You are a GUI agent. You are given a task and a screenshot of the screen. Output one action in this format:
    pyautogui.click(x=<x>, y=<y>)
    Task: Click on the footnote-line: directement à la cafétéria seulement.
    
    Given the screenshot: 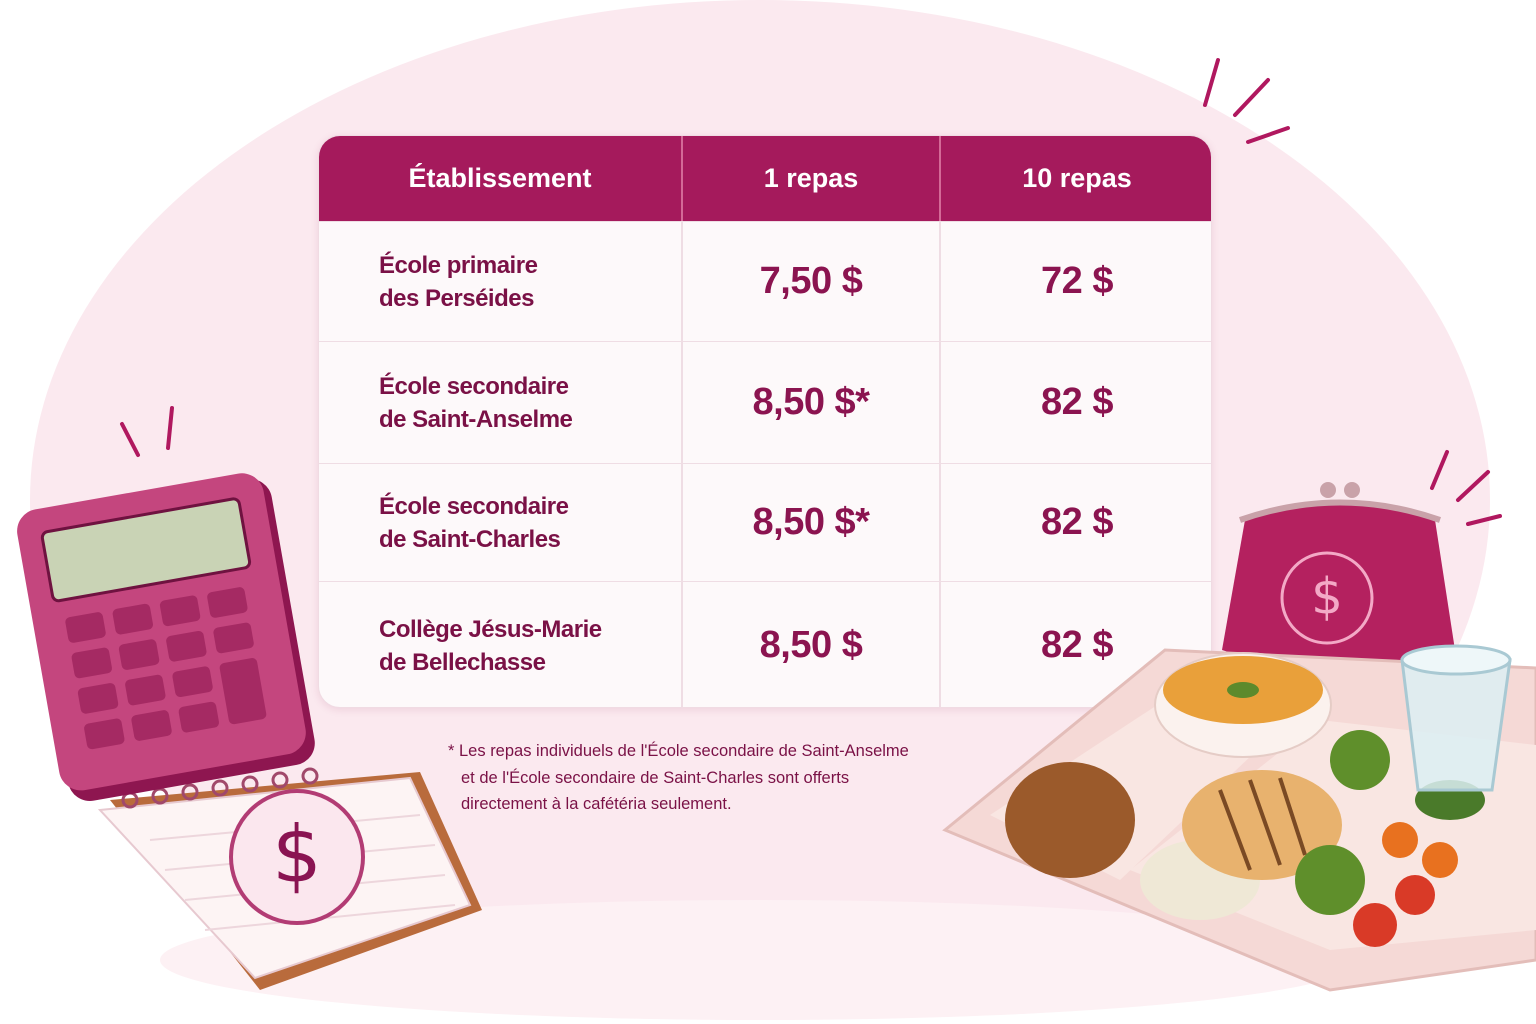 What is the action you would take?
    pyautogui.click(x=596, y=804)
    